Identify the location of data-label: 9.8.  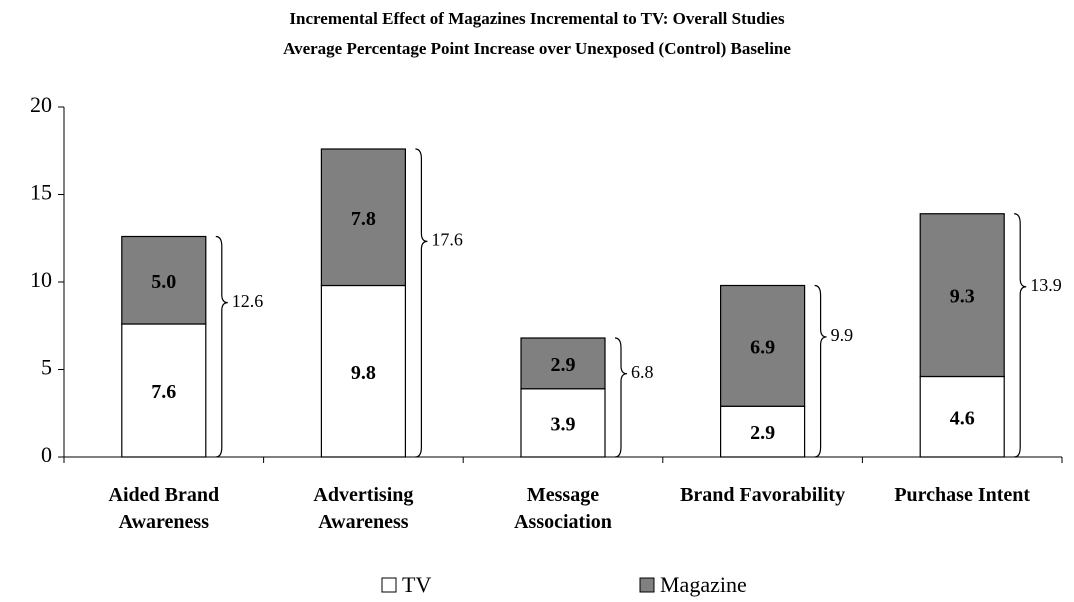
(363, 373).